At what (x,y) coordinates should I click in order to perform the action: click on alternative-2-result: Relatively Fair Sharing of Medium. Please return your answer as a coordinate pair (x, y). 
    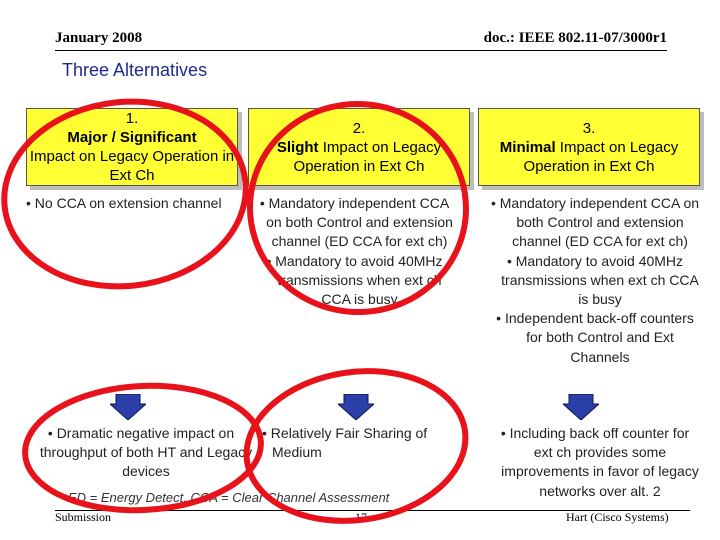
    Looking at the image, I should click on (362, 443).